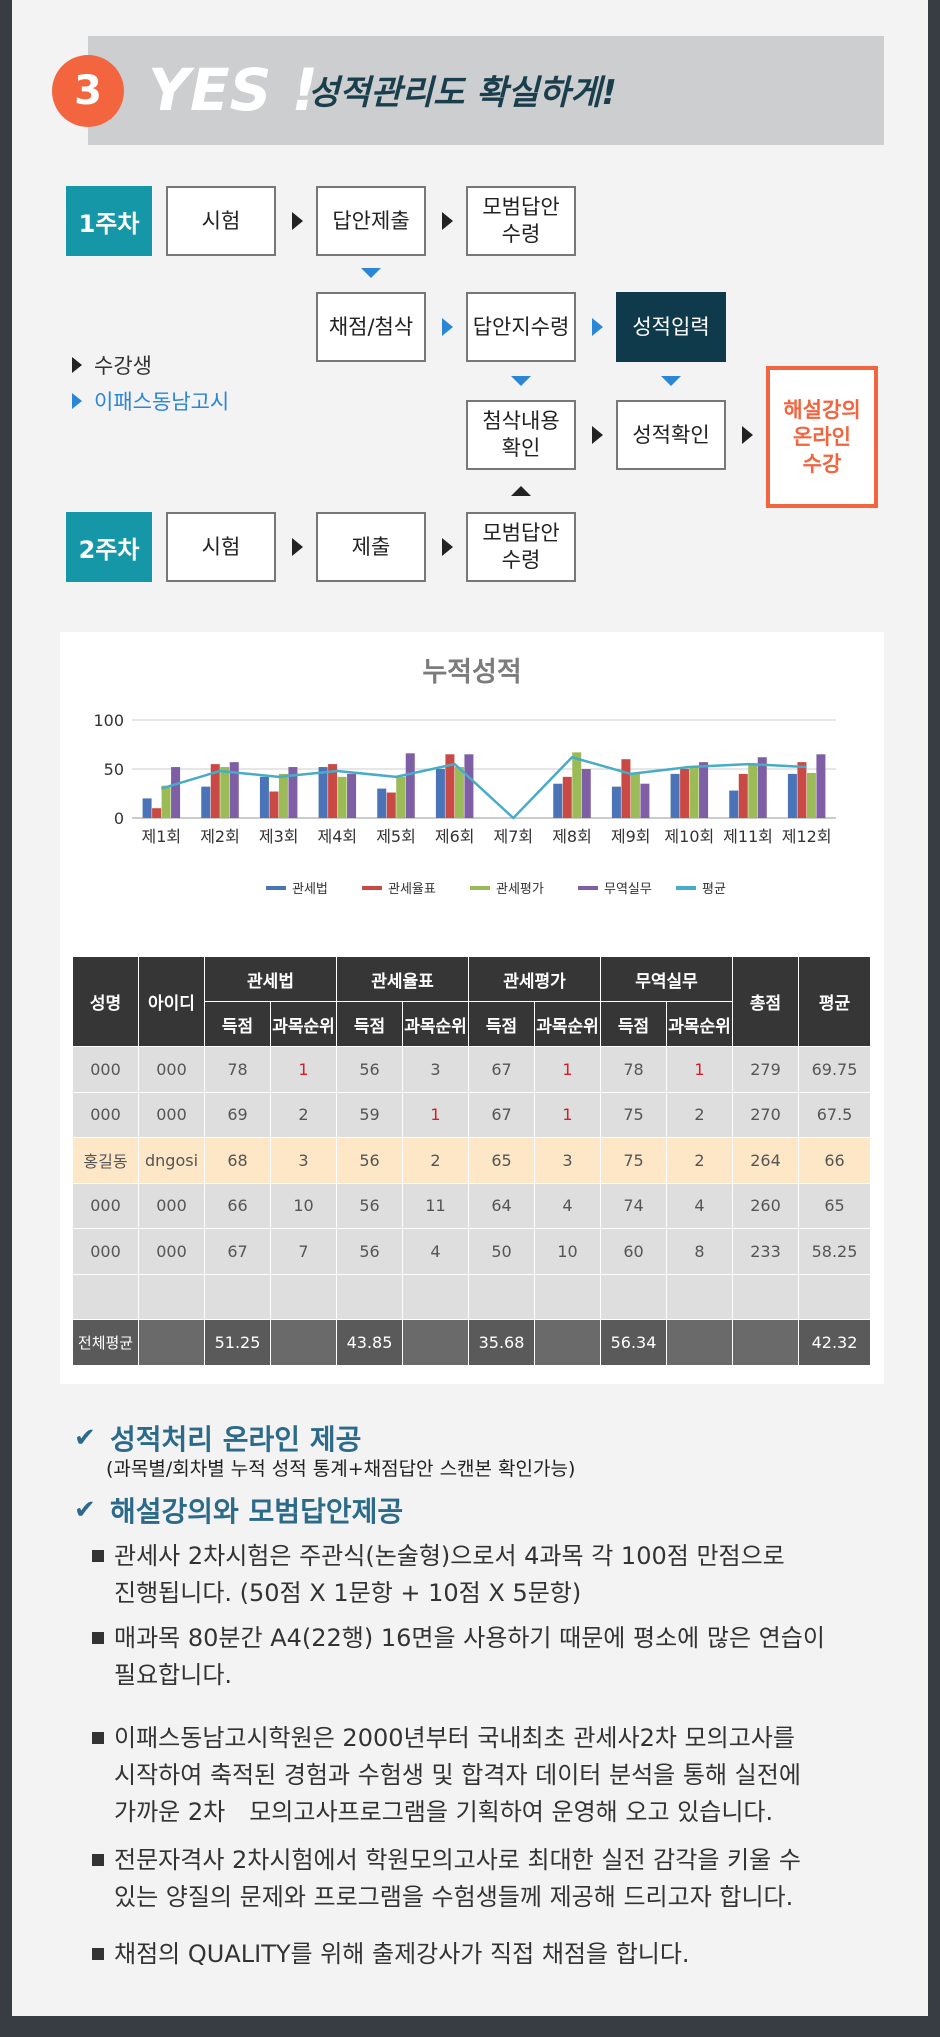 The image size is (940, 2037). What do you see at coordinates (634, 1342) in the screenshot?
I see `avg-subject4: 56.34` at bounding box center [634, 1342].